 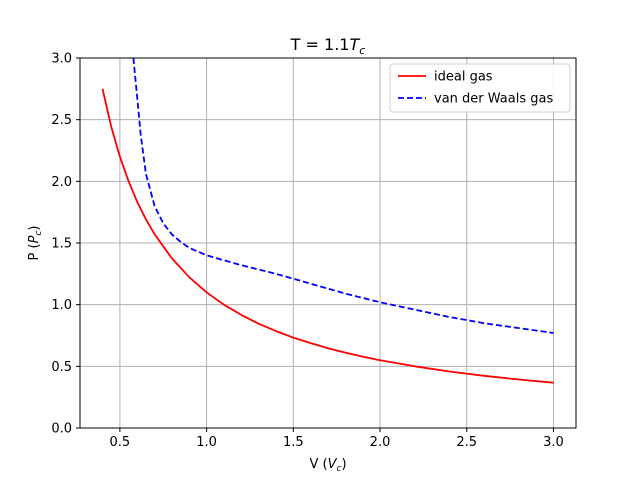 I want to click on x-tick-label: 1.0, so click(x=206, y=442).